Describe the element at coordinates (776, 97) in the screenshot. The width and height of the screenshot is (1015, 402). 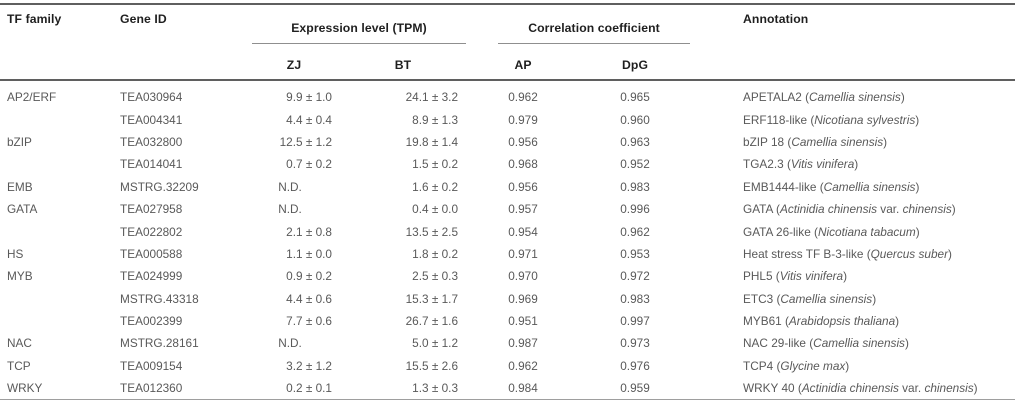
I see `annotation-text: APETALA2 (` at that location.